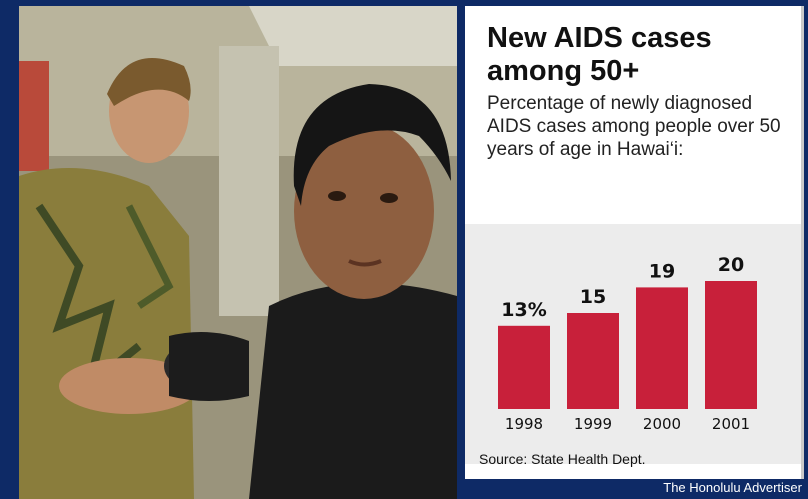 The height and width of the screenshot is (499, 808). Describe the element at coordinates (593, 424) in the screenshot. I see `category-label-1999: 1999` at that location.